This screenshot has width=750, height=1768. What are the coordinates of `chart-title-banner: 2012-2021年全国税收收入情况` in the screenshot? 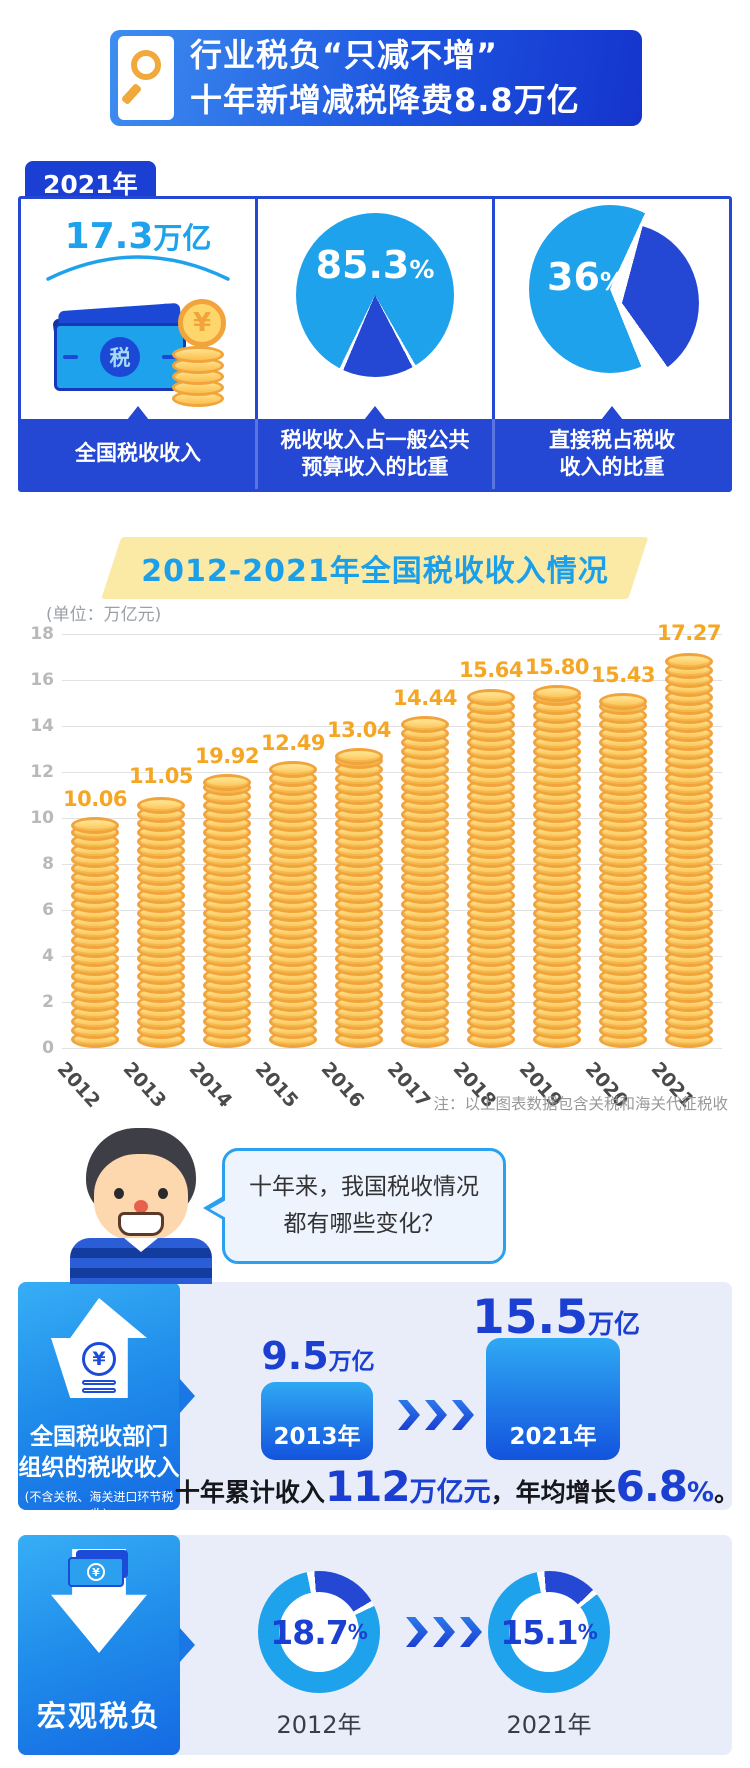 It's located at (375, 568).